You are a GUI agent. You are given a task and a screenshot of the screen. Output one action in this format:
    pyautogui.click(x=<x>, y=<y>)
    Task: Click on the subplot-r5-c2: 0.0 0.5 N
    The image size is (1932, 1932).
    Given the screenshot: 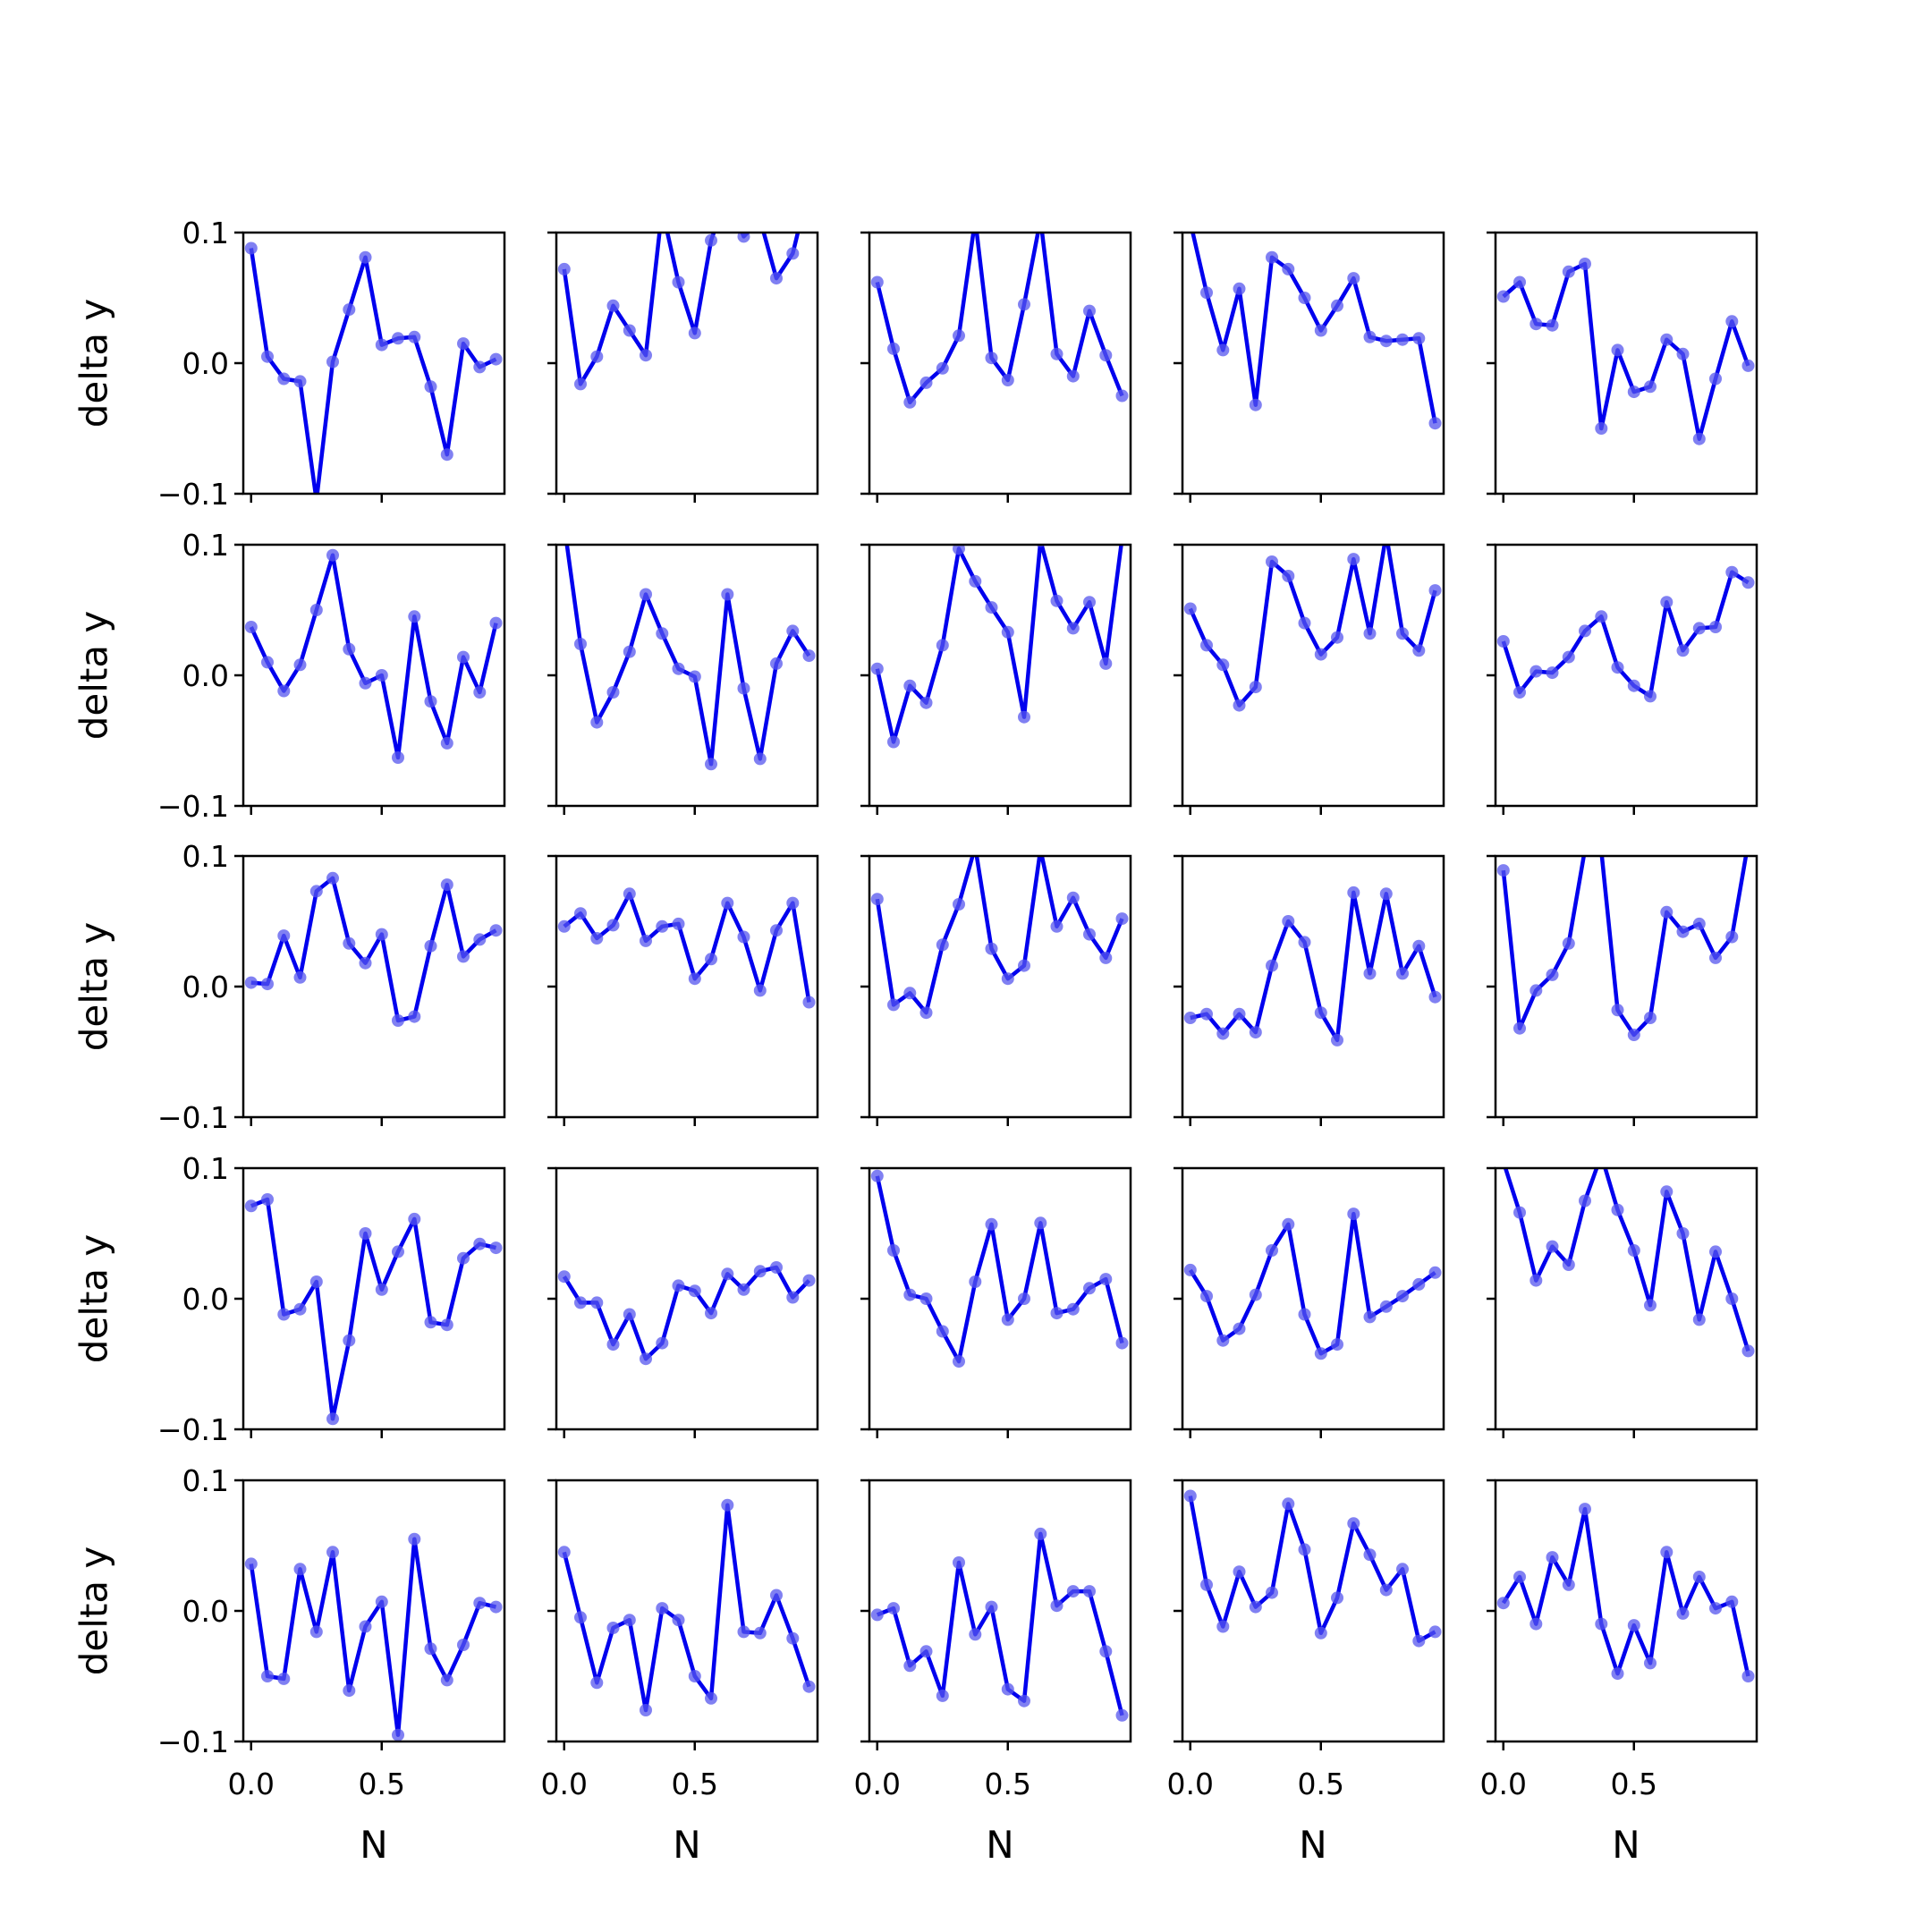 What is the action you would take?
    pyautogui.click(x=680, y=1673)
    